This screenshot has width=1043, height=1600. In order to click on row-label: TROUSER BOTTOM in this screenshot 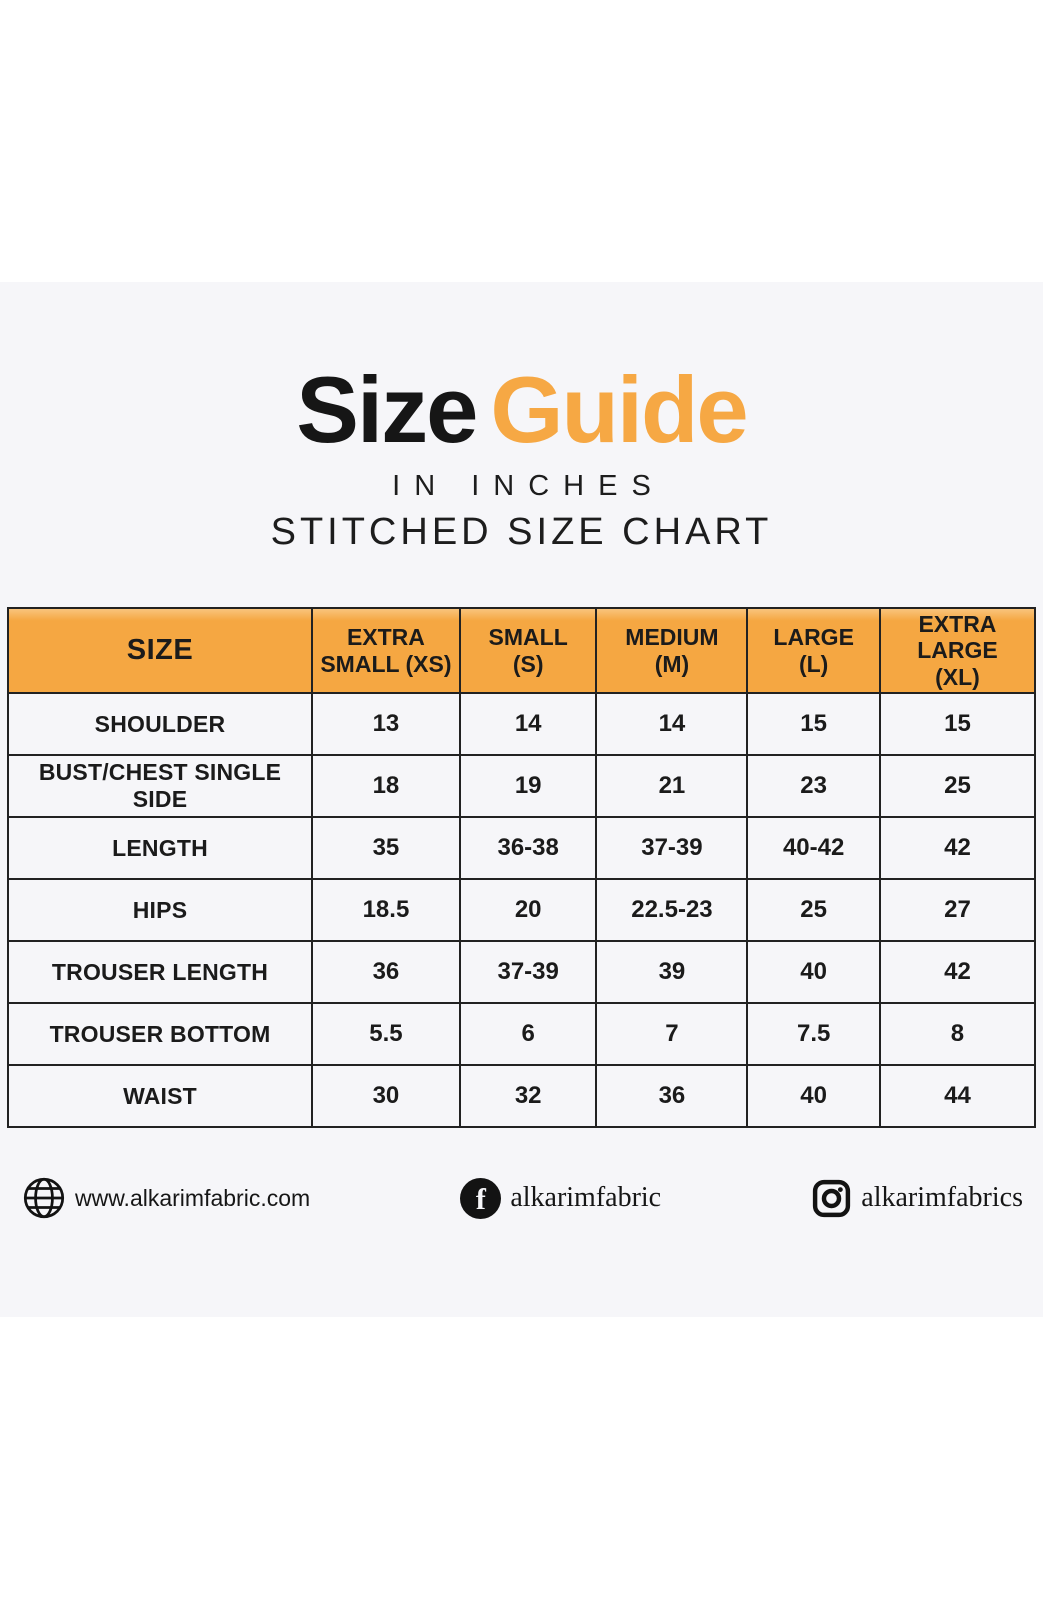, I will do `click(160, 1034)`.